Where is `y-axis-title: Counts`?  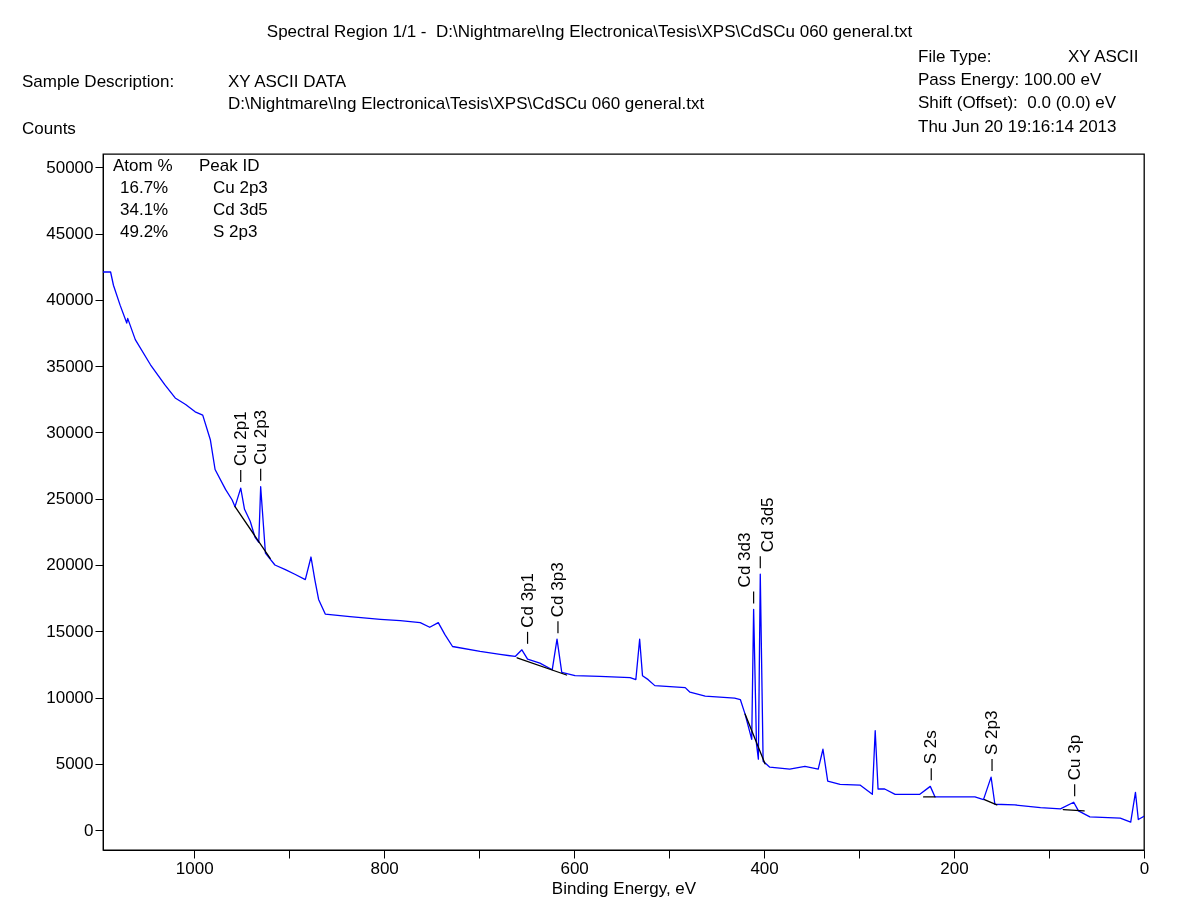 y-axis-title: Counts is located at coordinates (49, 129).